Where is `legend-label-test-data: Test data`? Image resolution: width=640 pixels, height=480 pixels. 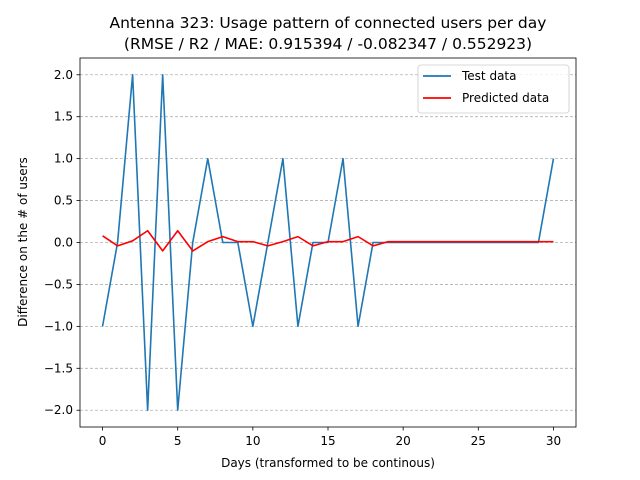
legend-label-test-data: Test data is located at coordinates (488, 76).